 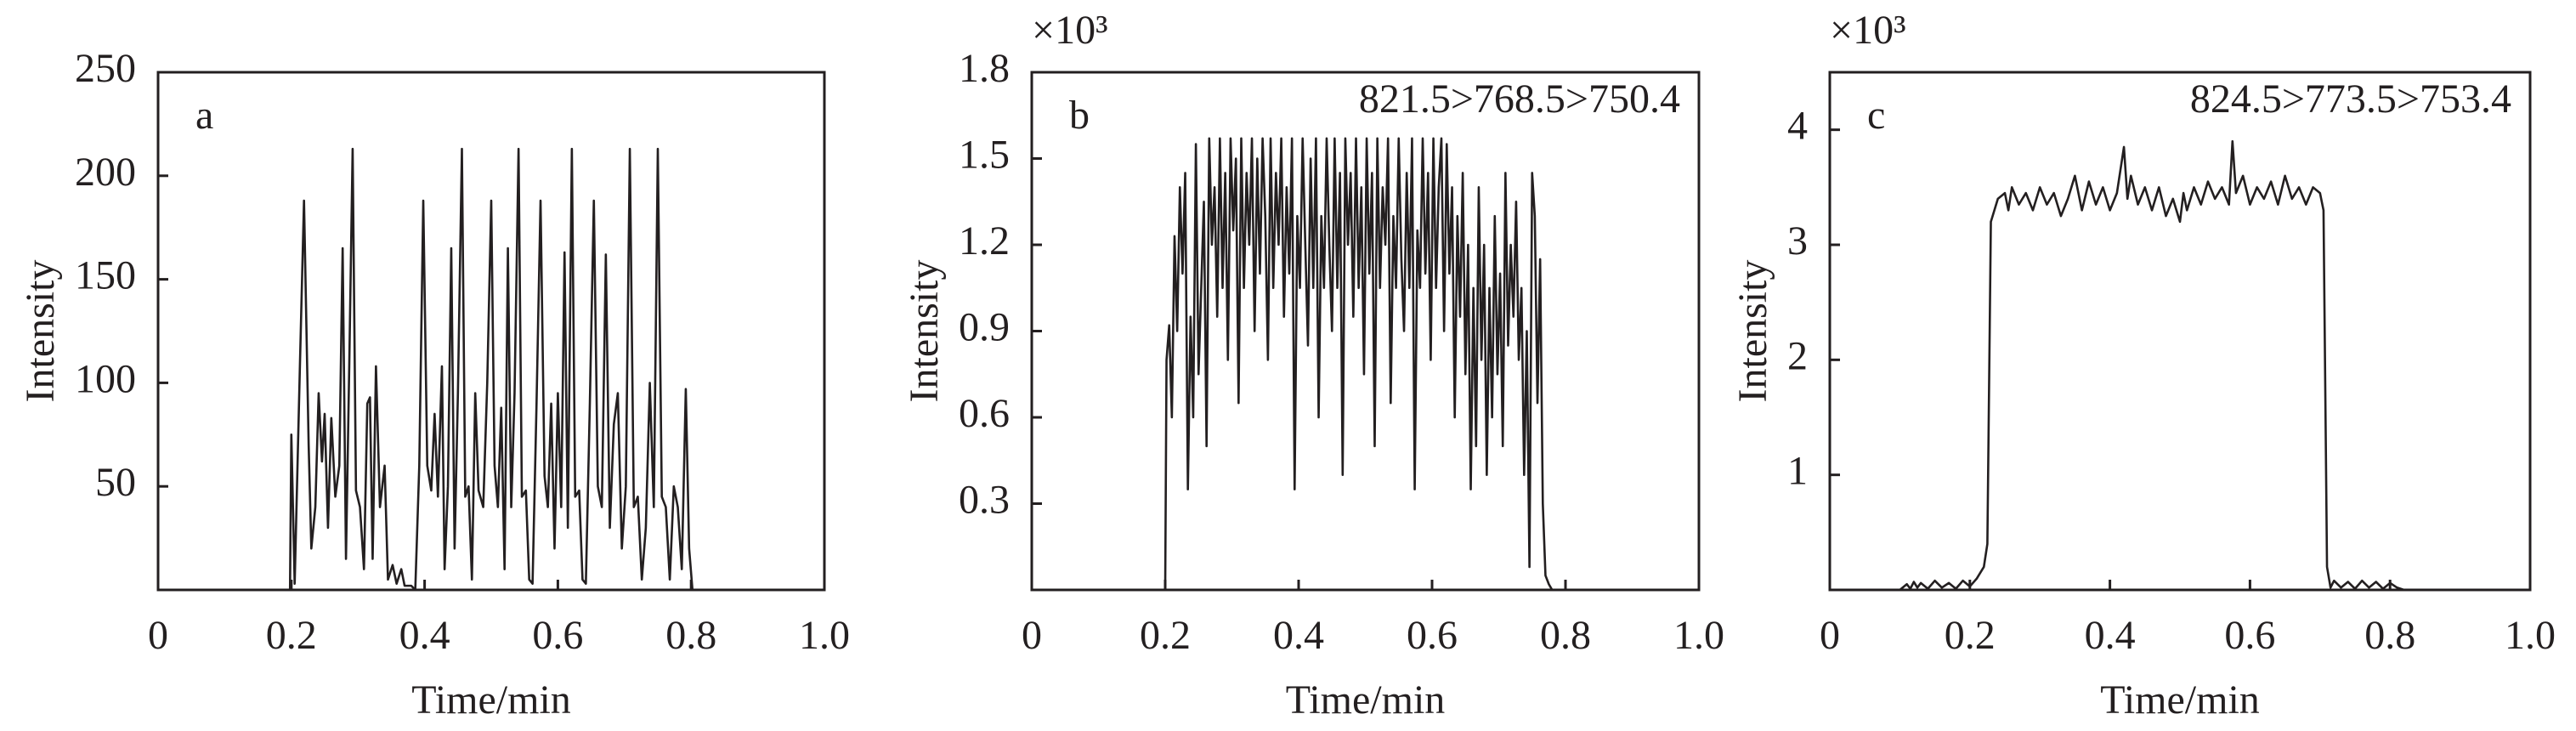 I want to click on y-tick-label: 1.2, so click(x=984, y=241).